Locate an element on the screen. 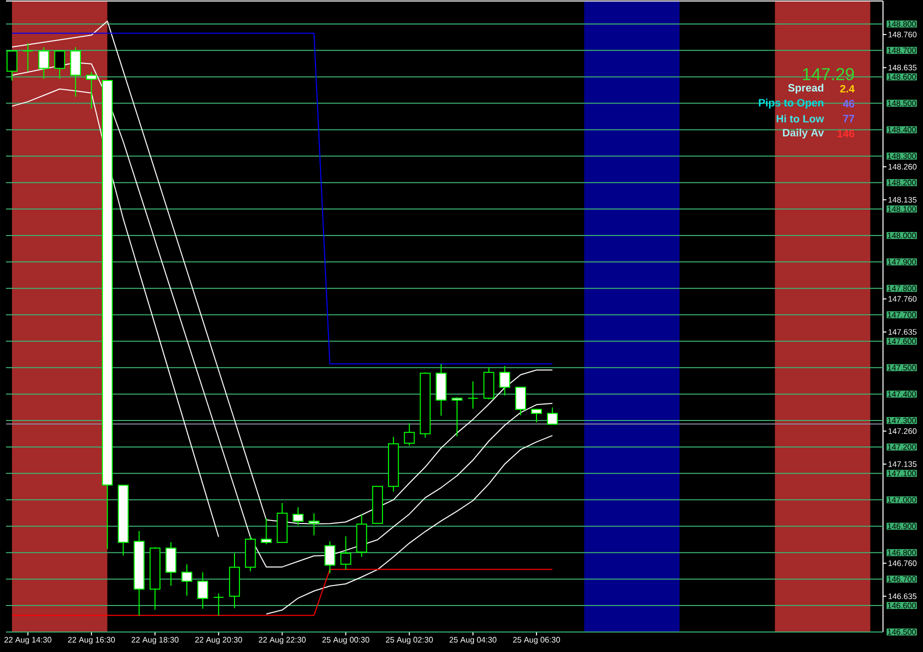 This screenshot has height=652, width=923. ref-line-label: 148.200 is located at coordinates (902, 183).